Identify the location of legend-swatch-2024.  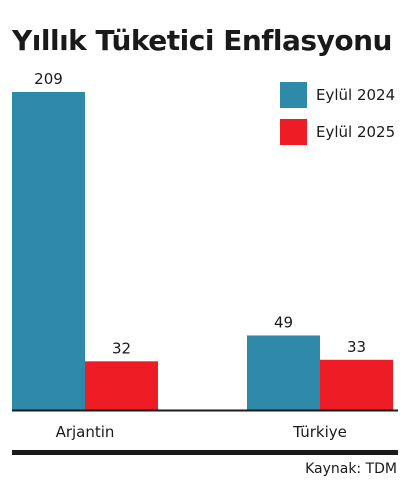
(293, 95).